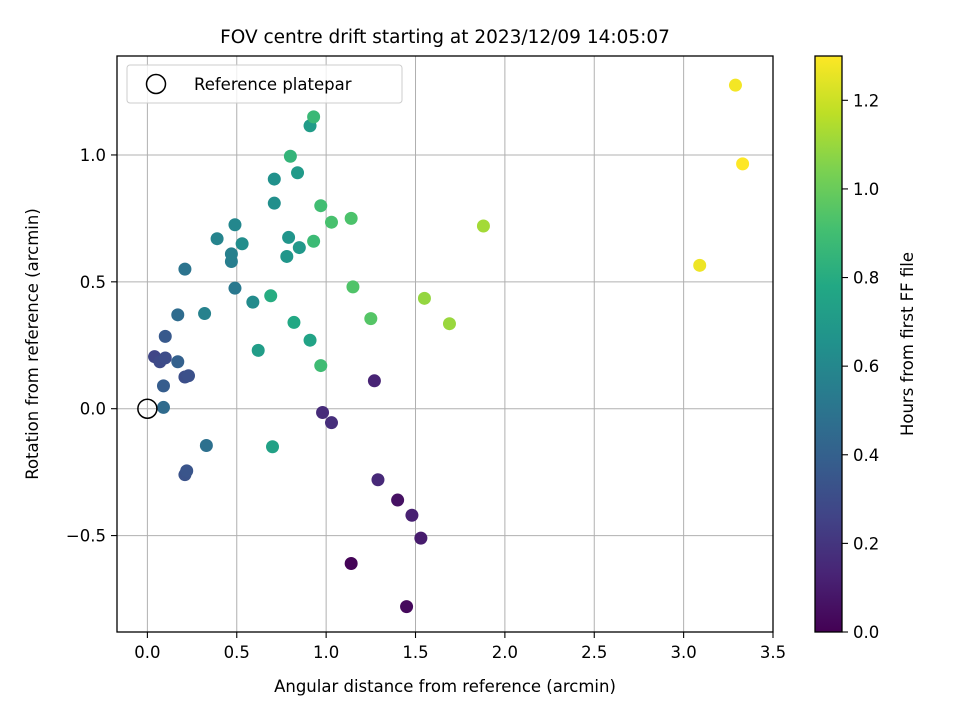 This screenshot has height=720, width=960. I want to click on legend-label-reference: Reference platepar, so click(273, 84).